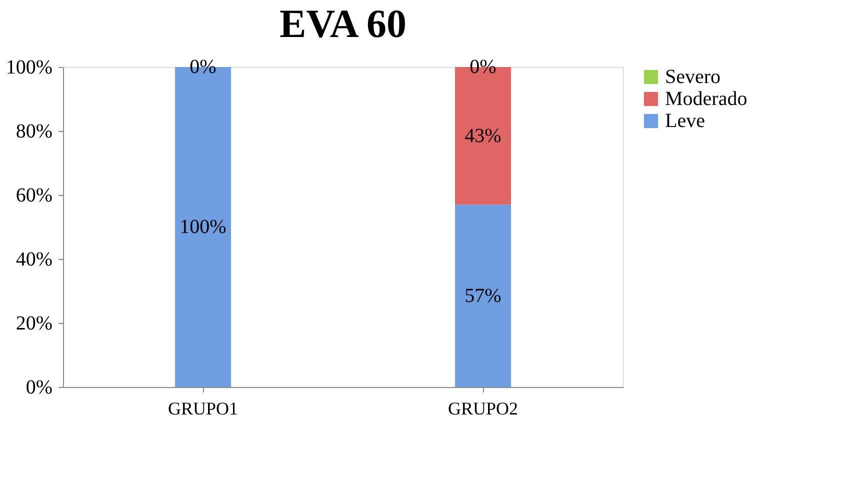 This screenshot has width=858, height=494. Describe the element at coordinates (685, 121) in the screenshot. I see `legend-label: Leve` at that location.